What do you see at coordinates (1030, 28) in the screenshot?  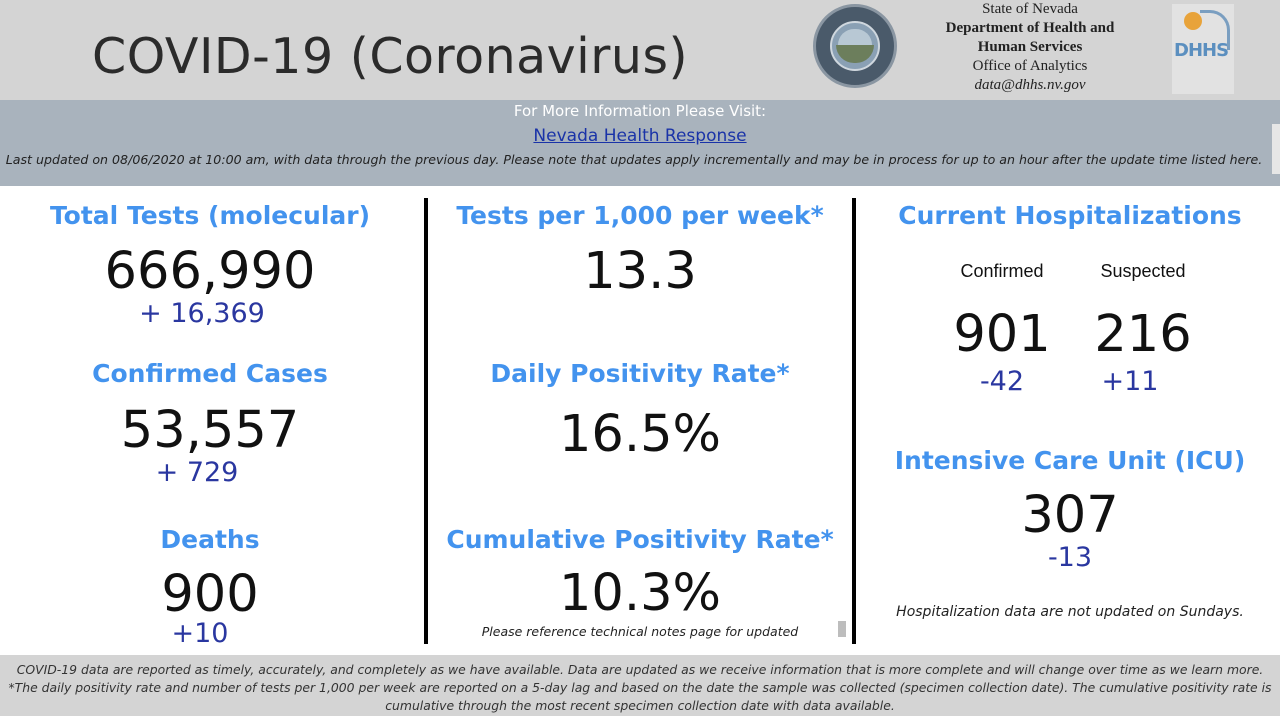 I see `agency-department: Department of Health and` at bounding box center [1030, 28].